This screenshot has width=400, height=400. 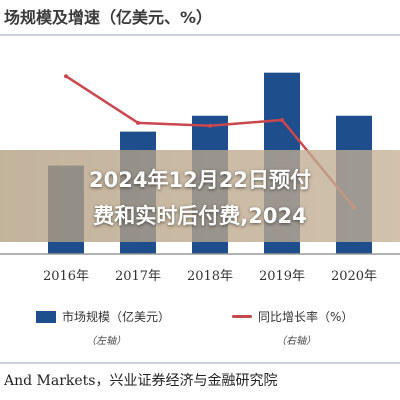 What do you see at coordinates (200, 328) in the screenshot?
I see `legend: 市场规模（亿美元） 同比增长率（%） （左轴） （右轴）` at bounding box center [200, 328].